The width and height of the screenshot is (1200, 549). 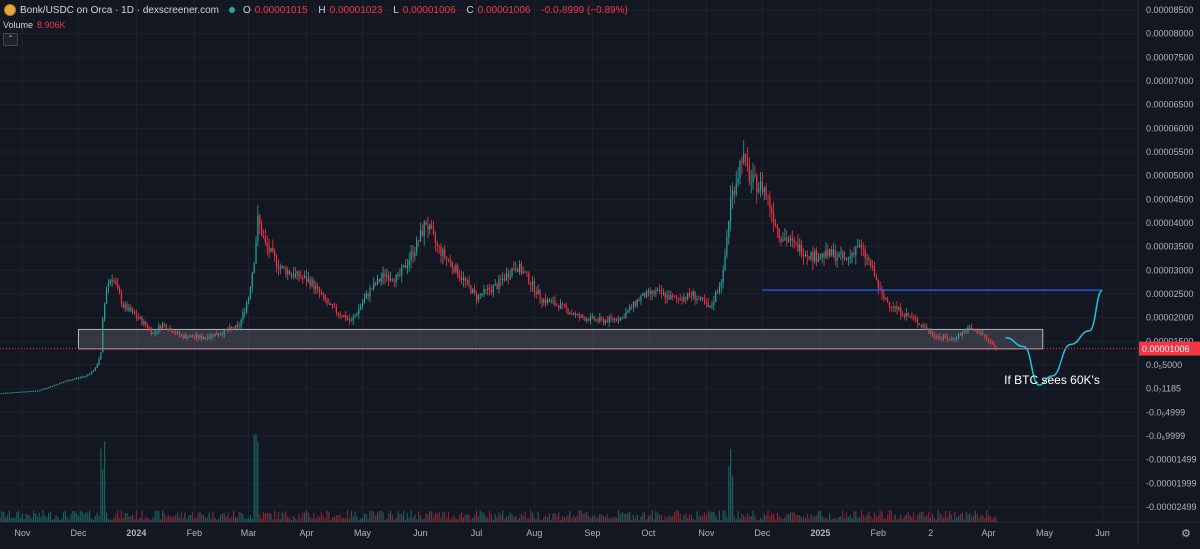 What do you see at coordinates (648, 533) in the screenshot?
I see `x-axis-tick-label: Oct` at bounding box center [648, 533].